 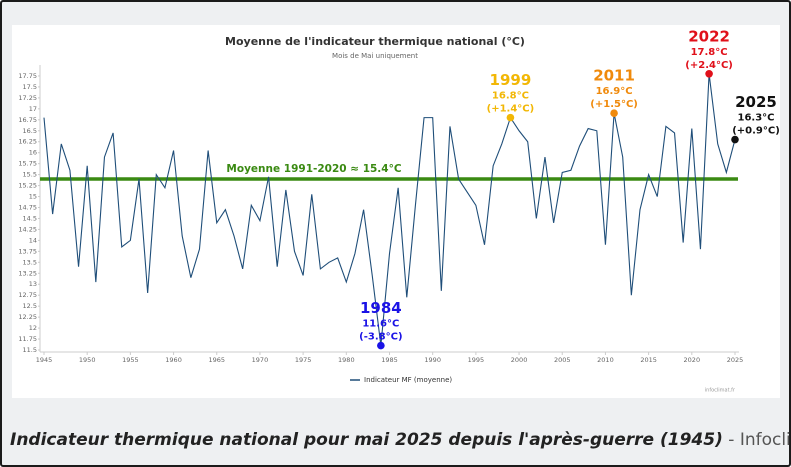 What do you see at coordinates (173, 360) in the screenshot?
I see `x-tick-label: 1960` at bounding box center [173, 360].